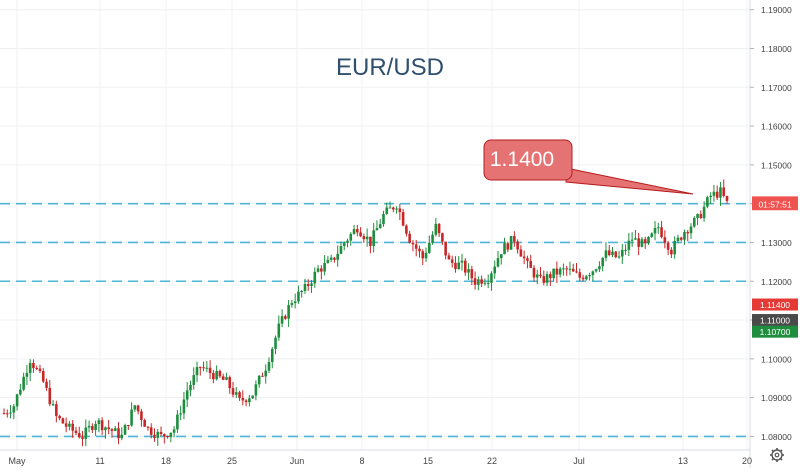 Image resolution: width=800 pixels, height=473 pixels. What do you see at coordinates (588, 167) in the screenshot?
I see `price-callout: 1.1400` at bounding box center [588, 167].